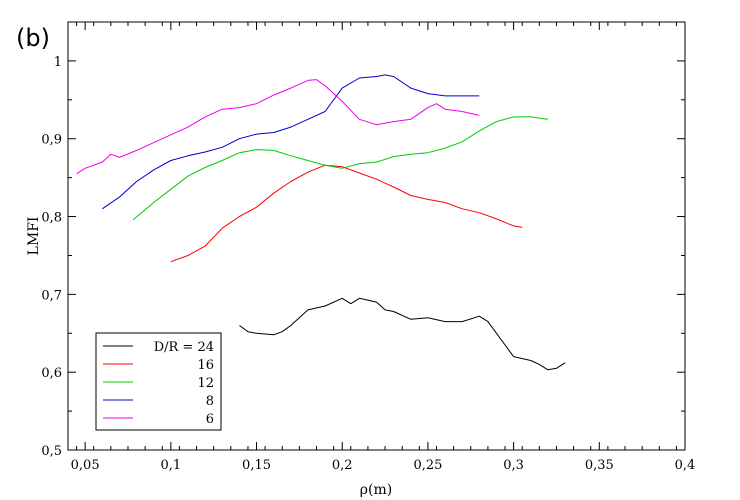 The image size is (740, 500). What do you see at coordinates (51, 451) in the screenshot?
I see `y-tick-label: 0,5` at bounding box center [51, 451].